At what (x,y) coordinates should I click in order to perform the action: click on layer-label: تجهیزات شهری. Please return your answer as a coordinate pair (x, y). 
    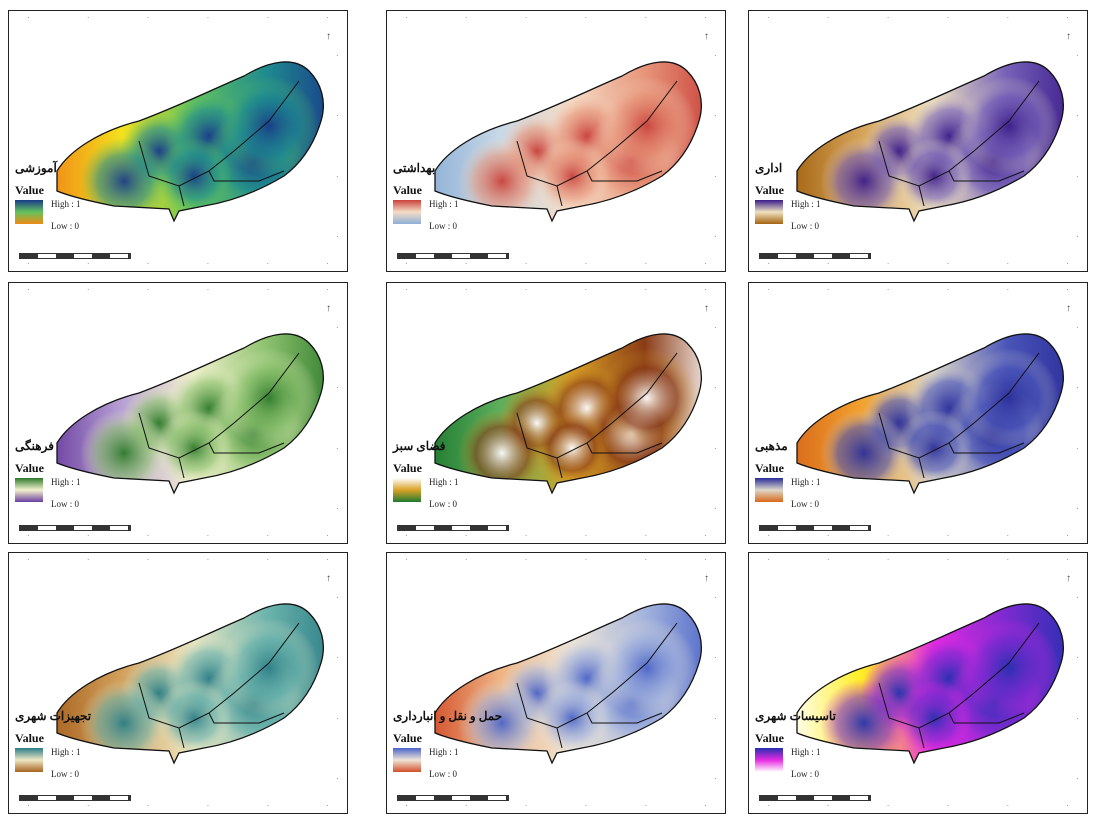
    Looking at the image, I should click on (53, 716).